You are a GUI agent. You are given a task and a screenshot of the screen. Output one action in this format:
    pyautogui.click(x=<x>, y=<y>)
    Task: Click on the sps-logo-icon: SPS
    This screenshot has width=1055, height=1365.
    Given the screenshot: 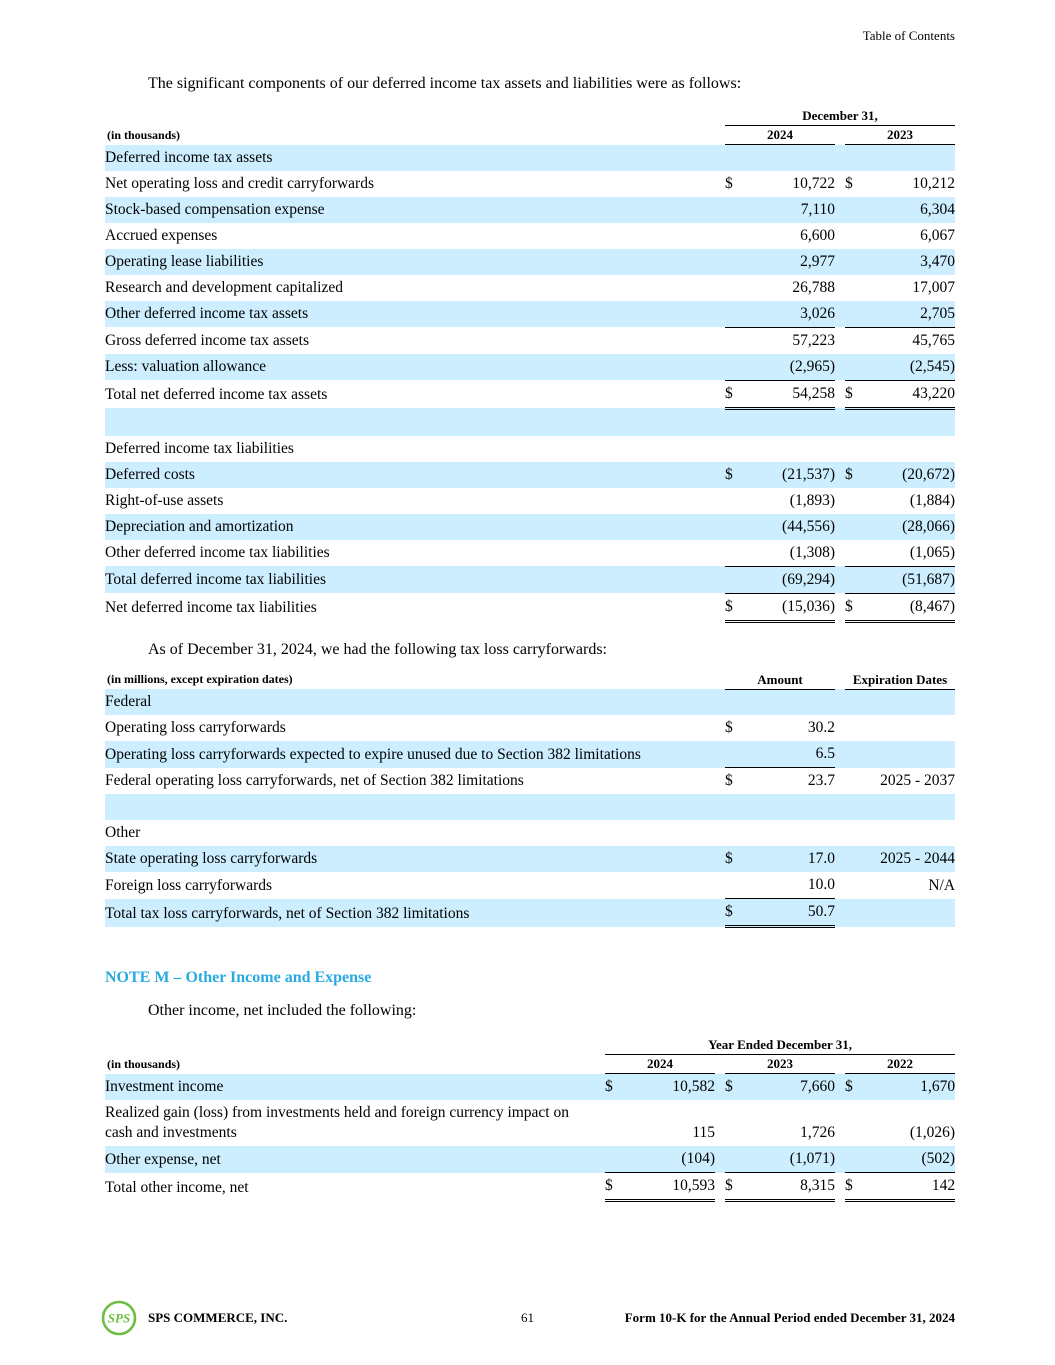 What is the action you would take?
    pyautogui.click(x=119, y=1318)
    